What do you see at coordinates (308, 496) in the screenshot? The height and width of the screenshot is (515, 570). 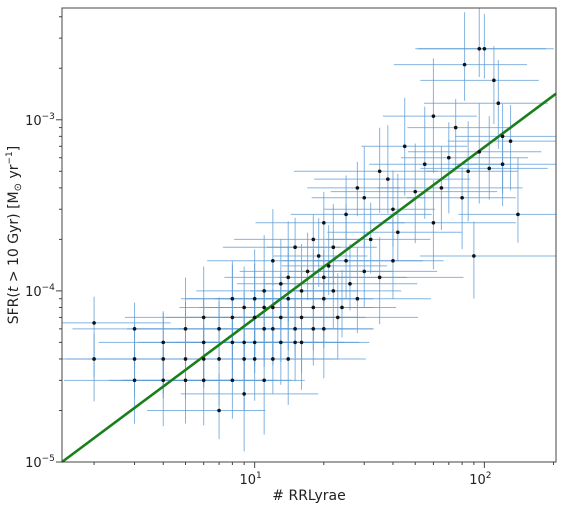 I see `x-axis-label: # RRLyrae` at bounding box center [308, 496].